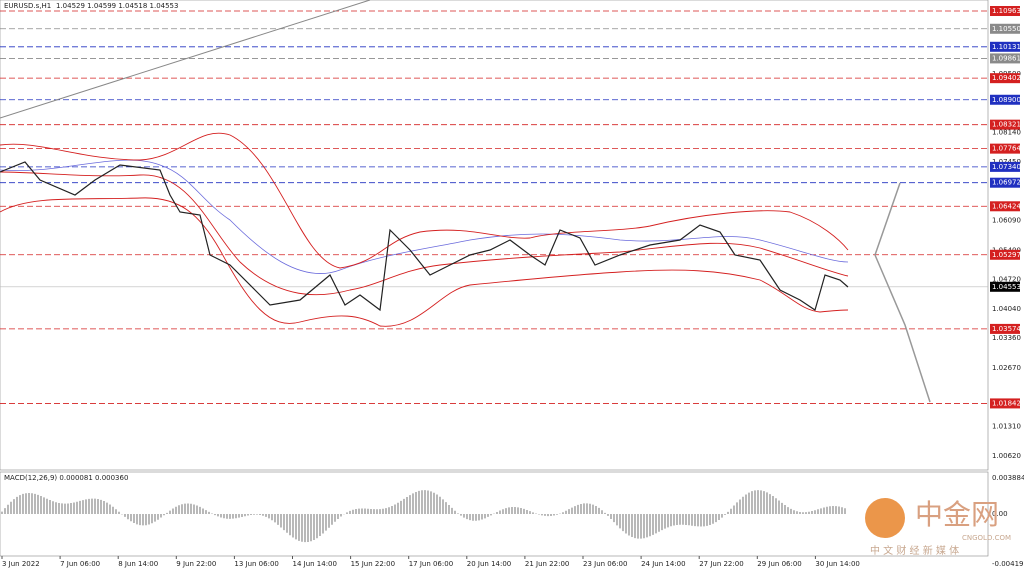  I want to click on macd-axis-label: 0.003884, so click(1008, 478).